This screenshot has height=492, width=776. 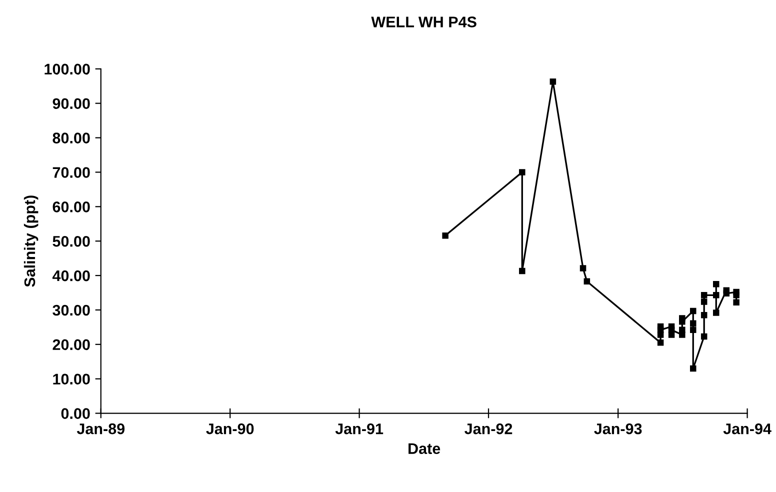 I want to click on y-tick-label: 10.00, so click(x=71, y=379).